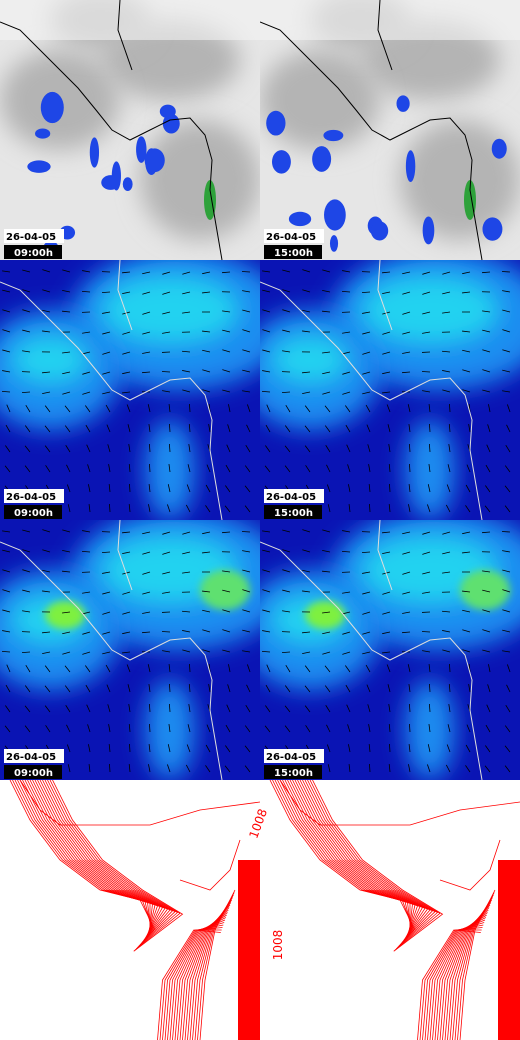  Describe the element at coordinates (130, 20) in the screenshot. I see `clear-sky` at that location.